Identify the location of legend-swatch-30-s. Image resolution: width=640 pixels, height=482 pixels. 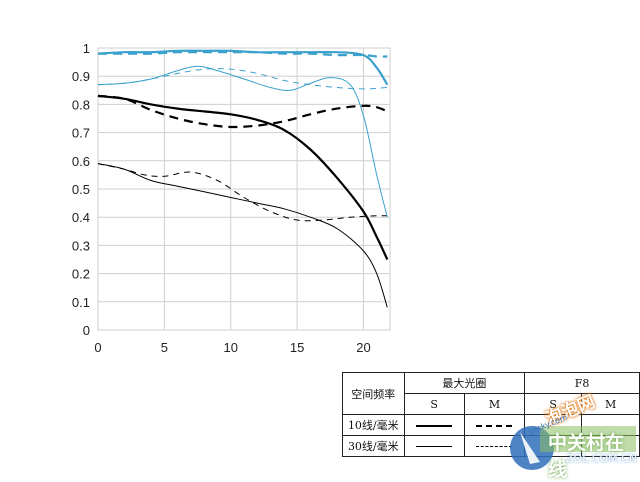
(434, 446).